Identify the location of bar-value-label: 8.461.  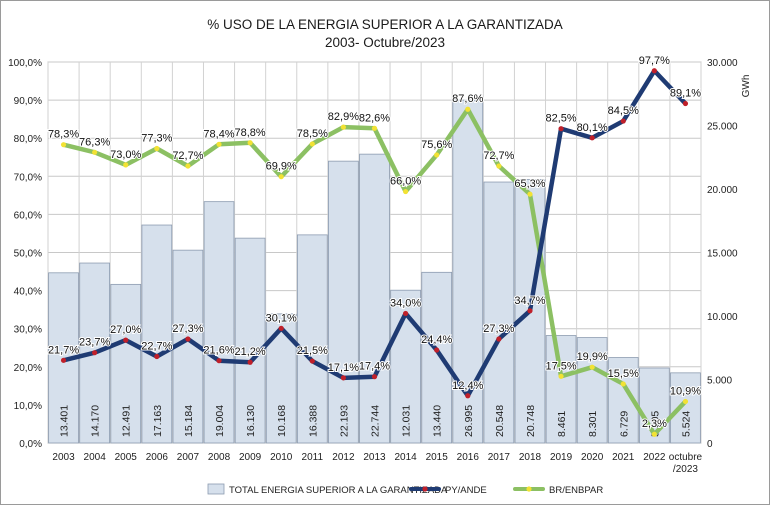
(562, 424).